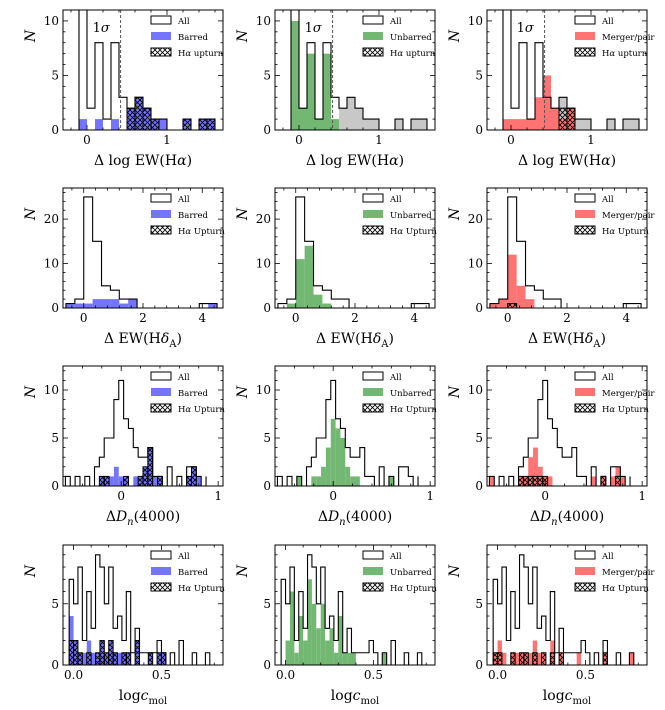 This screenshot has width=665, height=710. Describe the element at coordinates (161, 675) in the screenshot. I see `x-tick-label: 0.5` at that location.